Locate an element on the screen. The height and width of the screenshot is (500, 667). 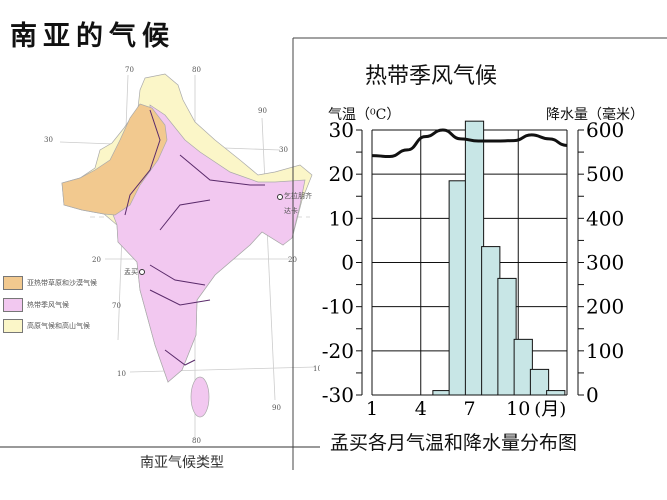
right-axis-title: 降水量（毫米） is located at coordinates (595, 115).